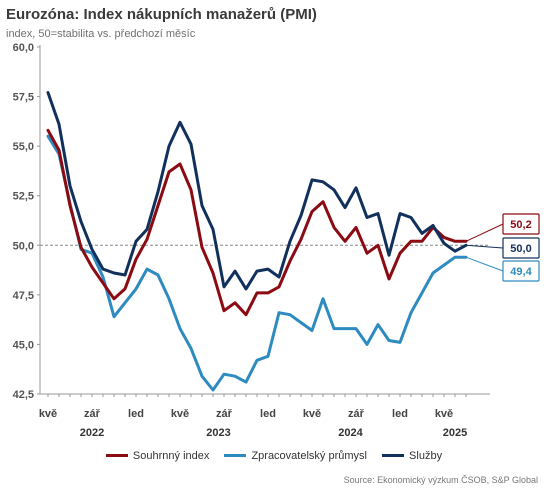 The width and height of the screenshot is (548, 498). What do you see at coordinates (309, 455) in the screenshot?
I see `legend-label-prumysl: Zpracovatelský průmysl` at bounding box center [309, 455].